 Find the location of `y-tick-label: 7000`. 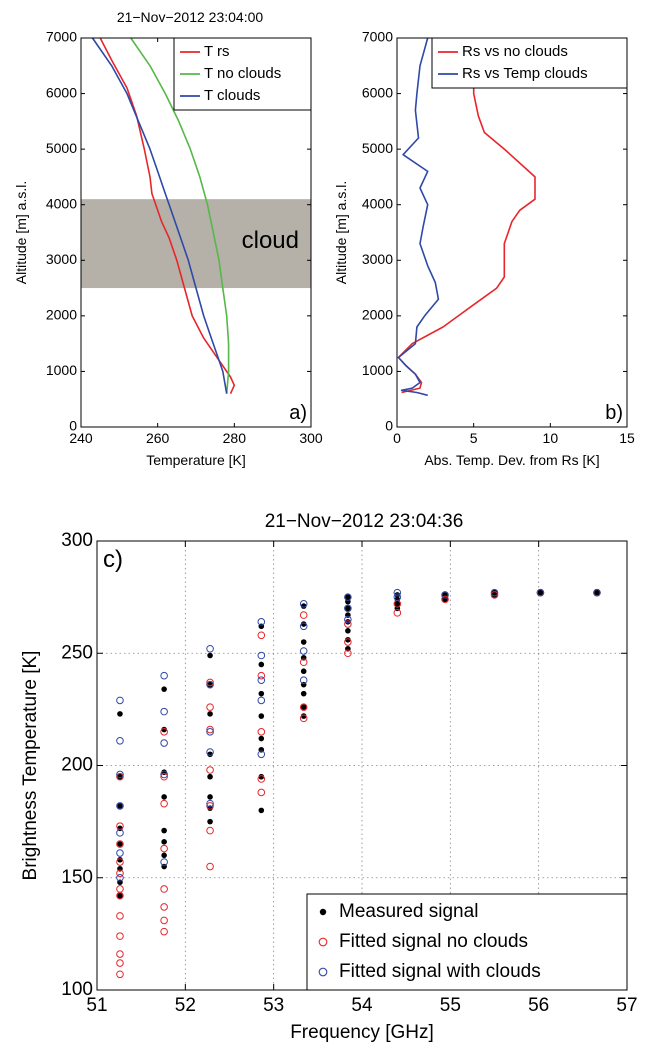

y-tick-label: 7000 is located at coordinates (61, 37).